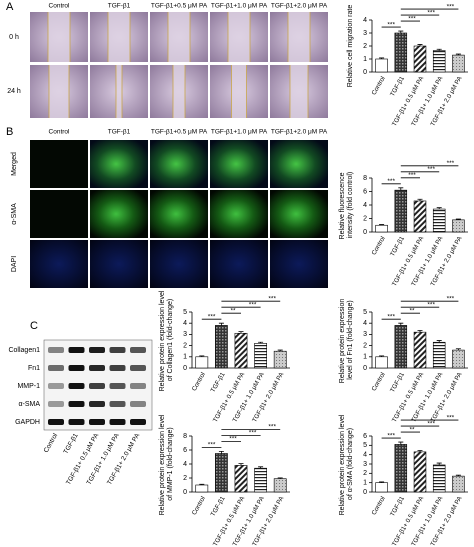  I want to click on row-label: DAPI, so click(14, 264).